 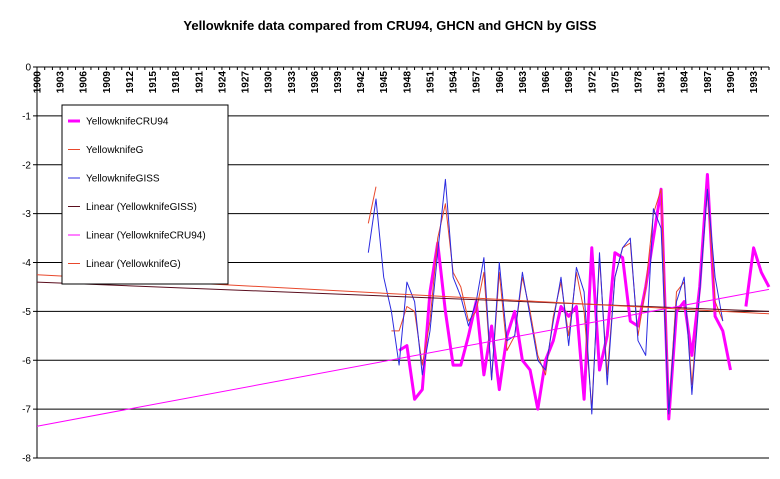 I want to click on y-tick-label: 0, so click(x=28, y=68).